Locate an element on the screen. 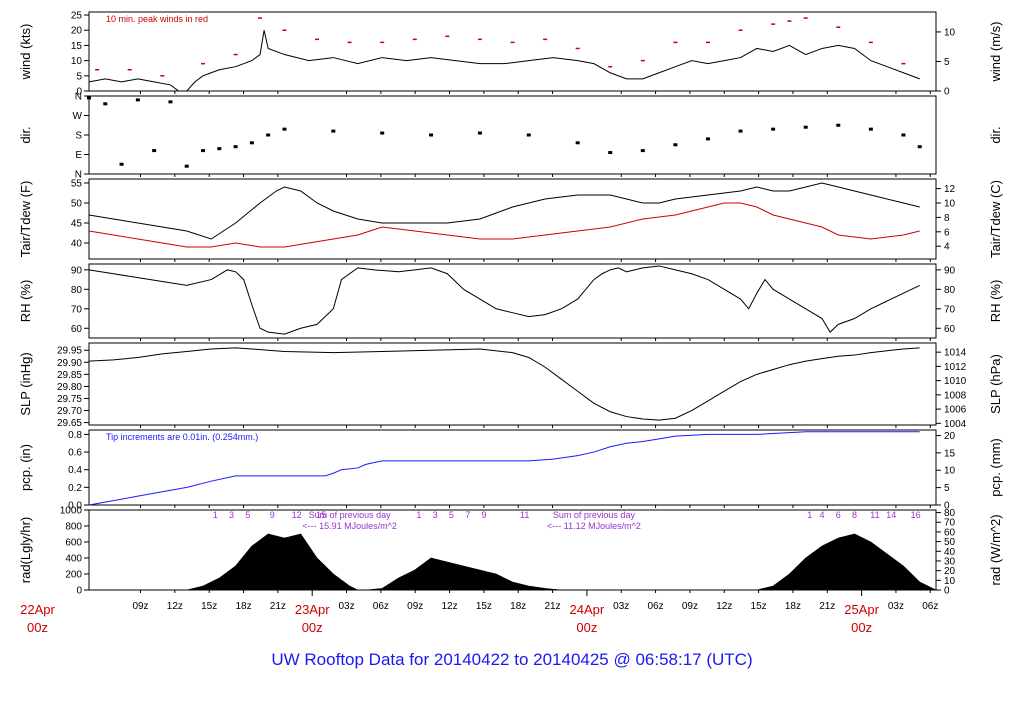 The image size is (1024, 705). ylabel-right-temp: Tair/Tdew (C) is located at coordinates (995, 219).